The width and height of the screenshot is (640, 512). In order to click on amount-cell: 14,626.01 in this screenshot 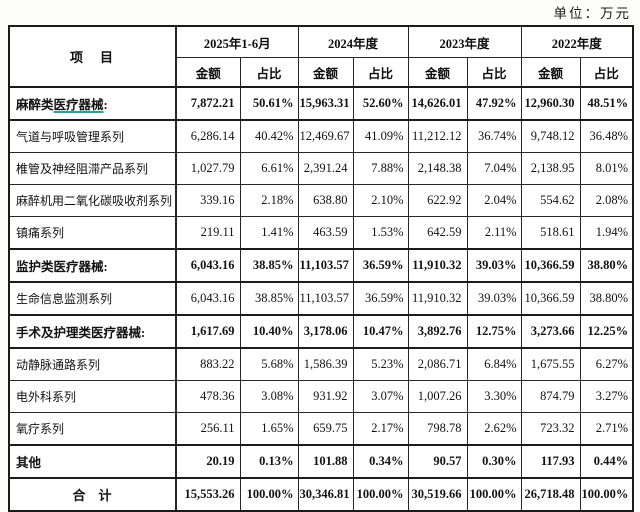, I will do `click(437, 103)`.